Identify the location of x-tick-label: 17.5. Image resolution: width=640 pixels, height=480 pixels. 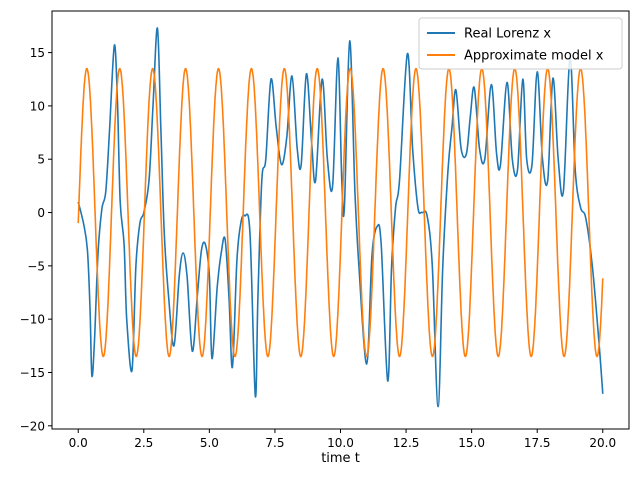
(537, 443).